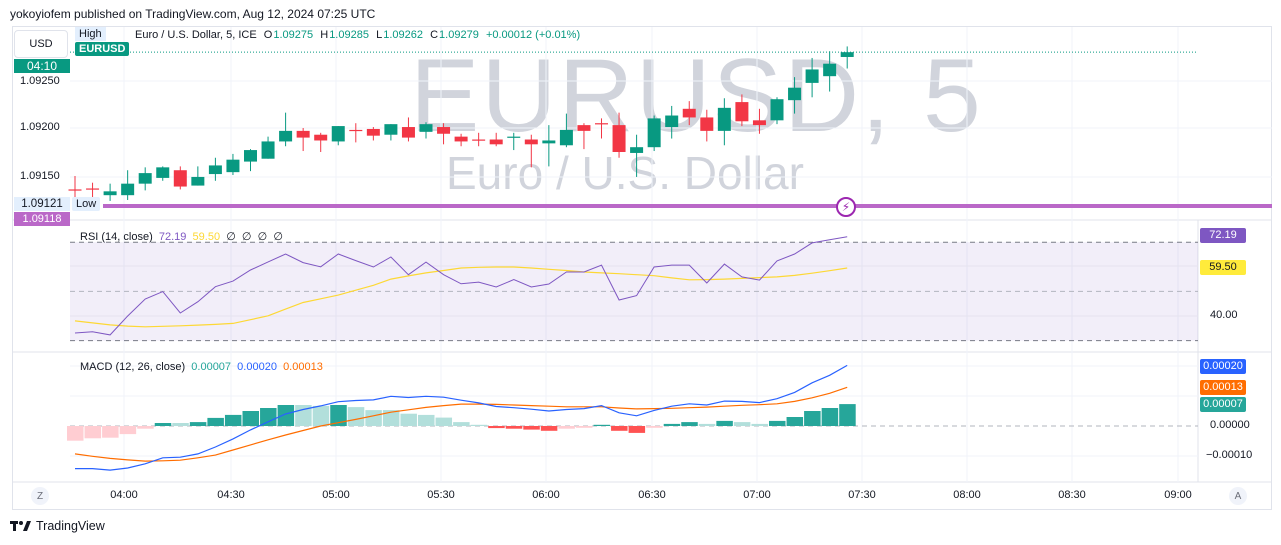 The width and height of the screenshot is (1281, 545). Describe the element at coordinates (196, 35) in the screenshot. I see `legend-title: Euro / U.S. Dollar, 5, ICE` at that location.